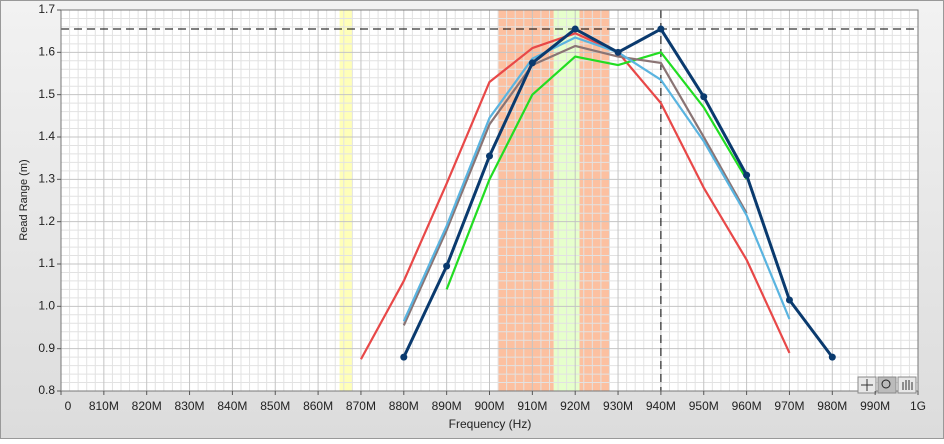 This screenshot has width=944, height=444. Describe the element at coordinates (46, 179) in the screenshot. I see `y-tick-label: 1.3` at that location.